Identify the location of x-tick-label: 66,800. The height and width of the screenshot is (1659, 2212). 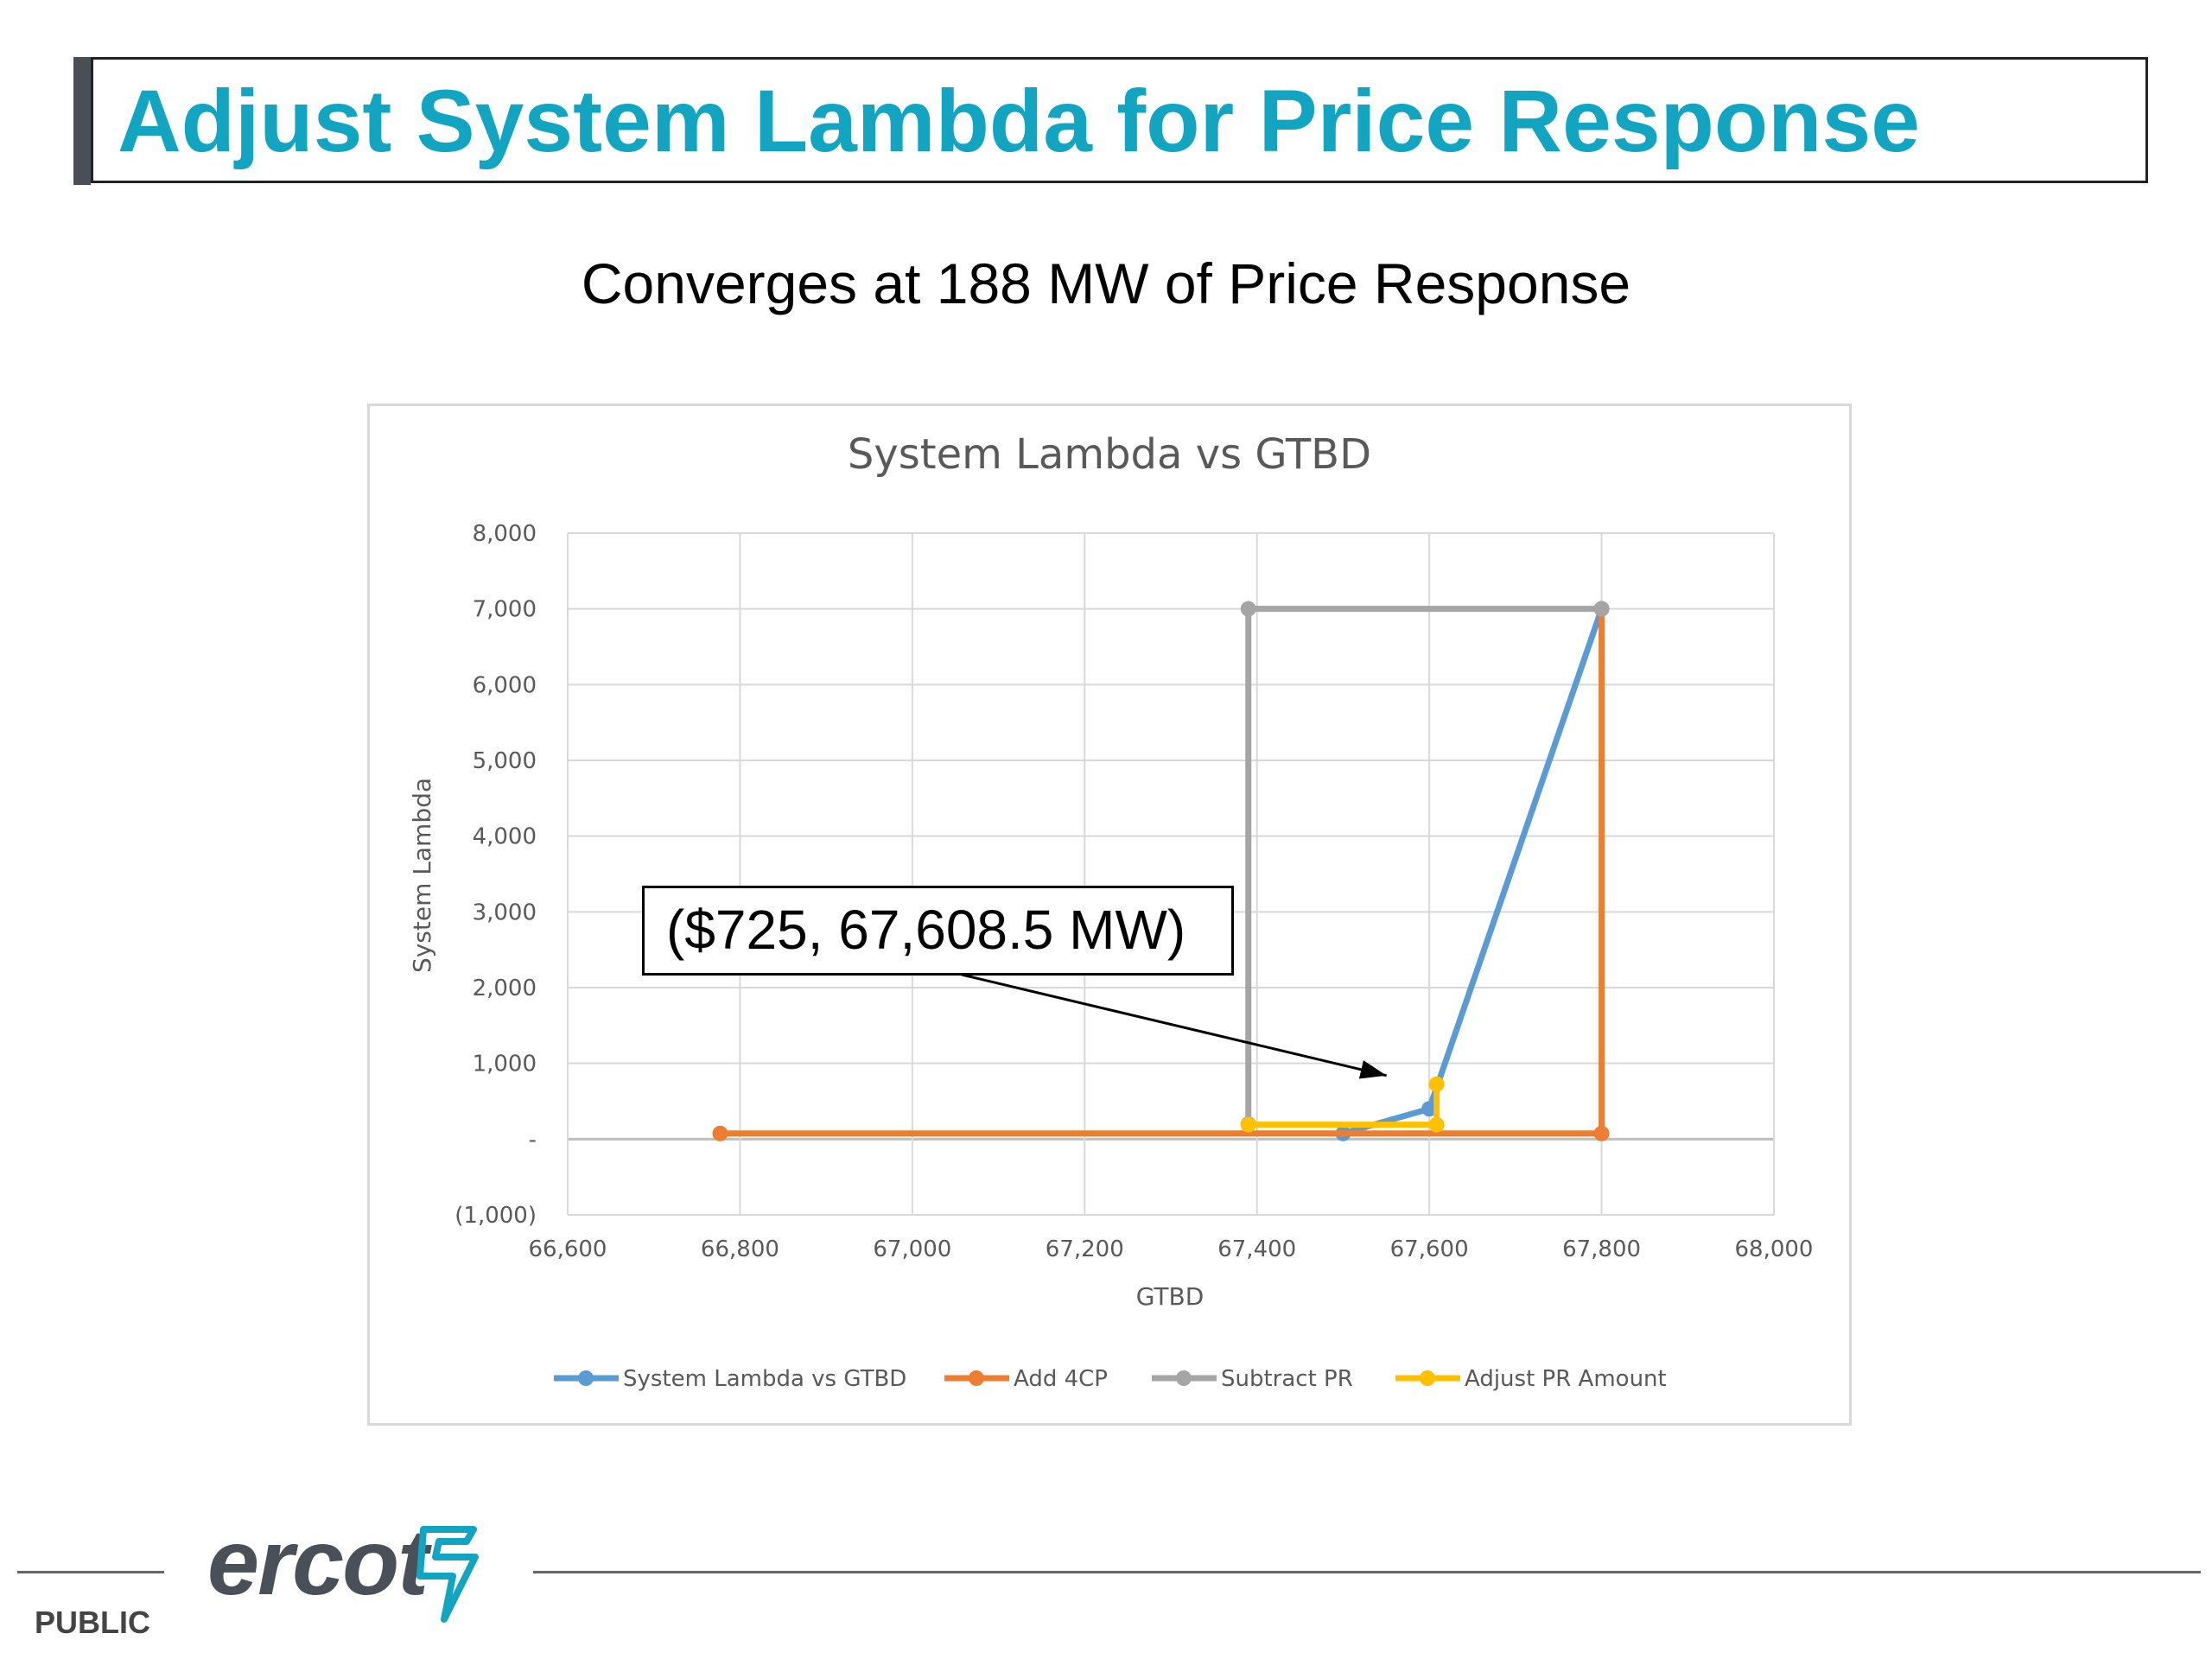
(740, 1249).